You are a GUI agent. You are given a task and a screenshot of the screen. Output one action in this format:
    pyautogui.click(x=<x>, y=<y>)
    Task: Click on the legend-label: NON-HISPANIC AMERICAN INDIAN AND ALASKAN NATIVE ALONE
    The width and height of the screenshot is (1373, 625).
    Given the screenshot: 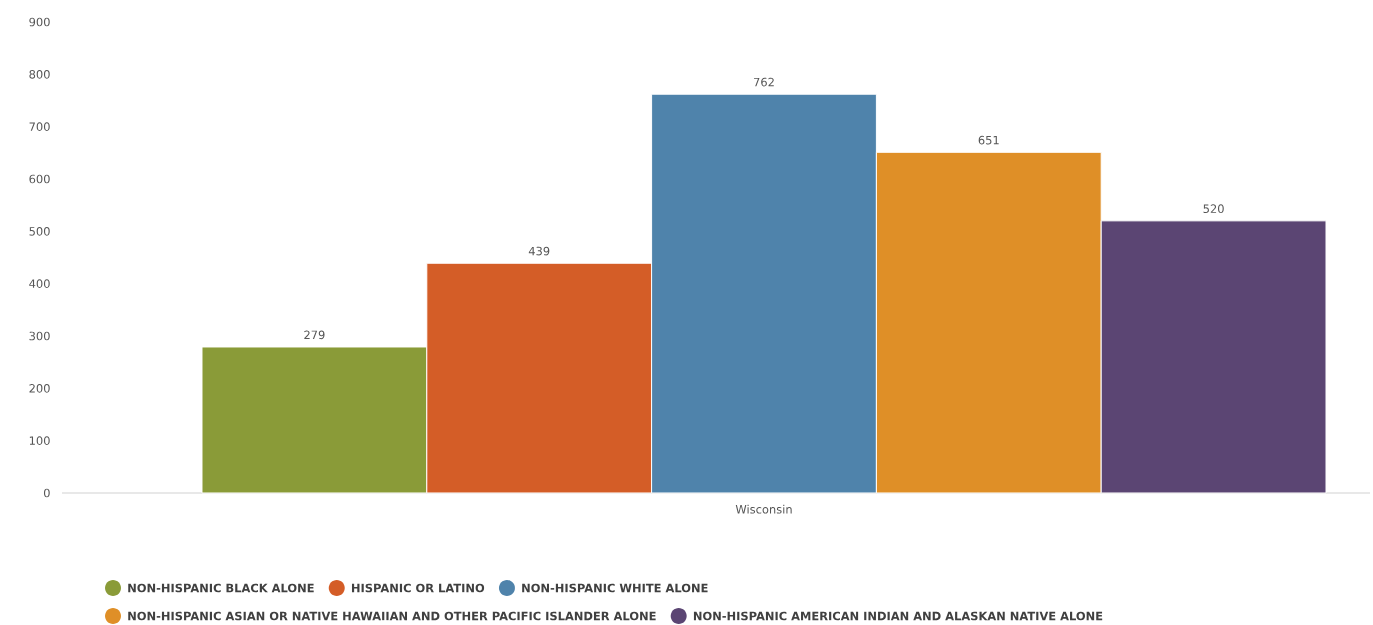 What is the action you would take?
    pyautogui.click(x=898, y=616)
    